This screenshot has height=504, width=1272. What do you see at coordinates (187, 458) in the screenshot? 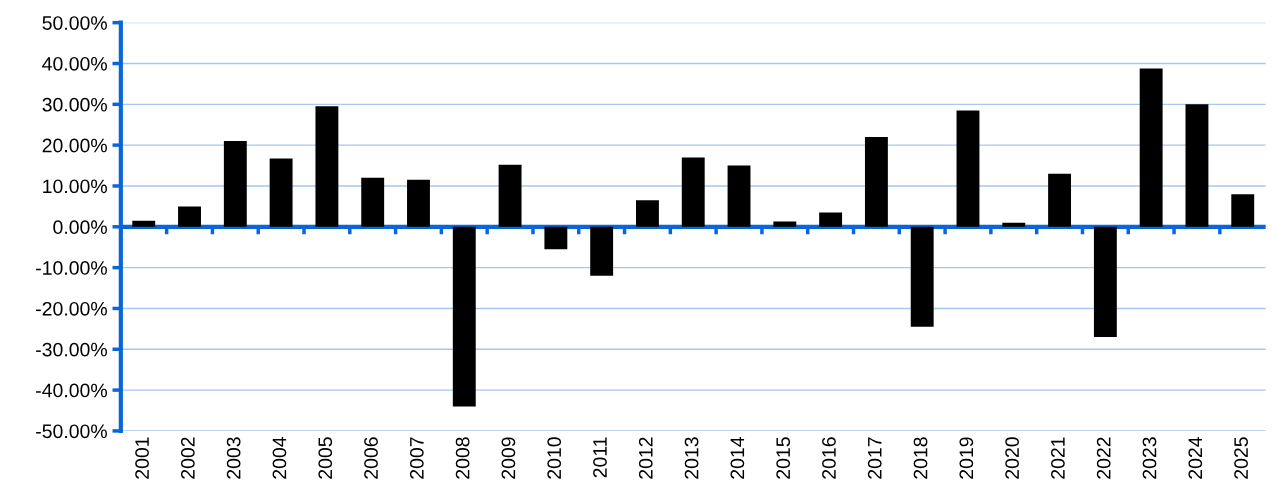
I see `x-tick-label: 2002` at bounding box center [187, 458].